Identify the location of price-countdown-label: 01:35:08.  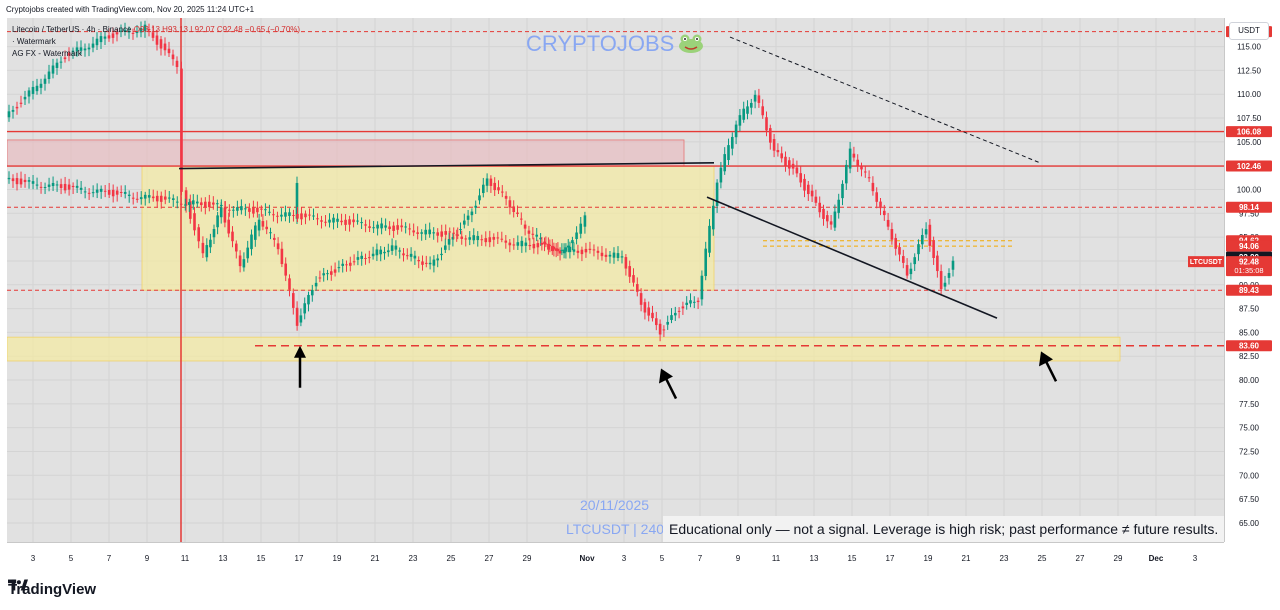
(1248, 270).